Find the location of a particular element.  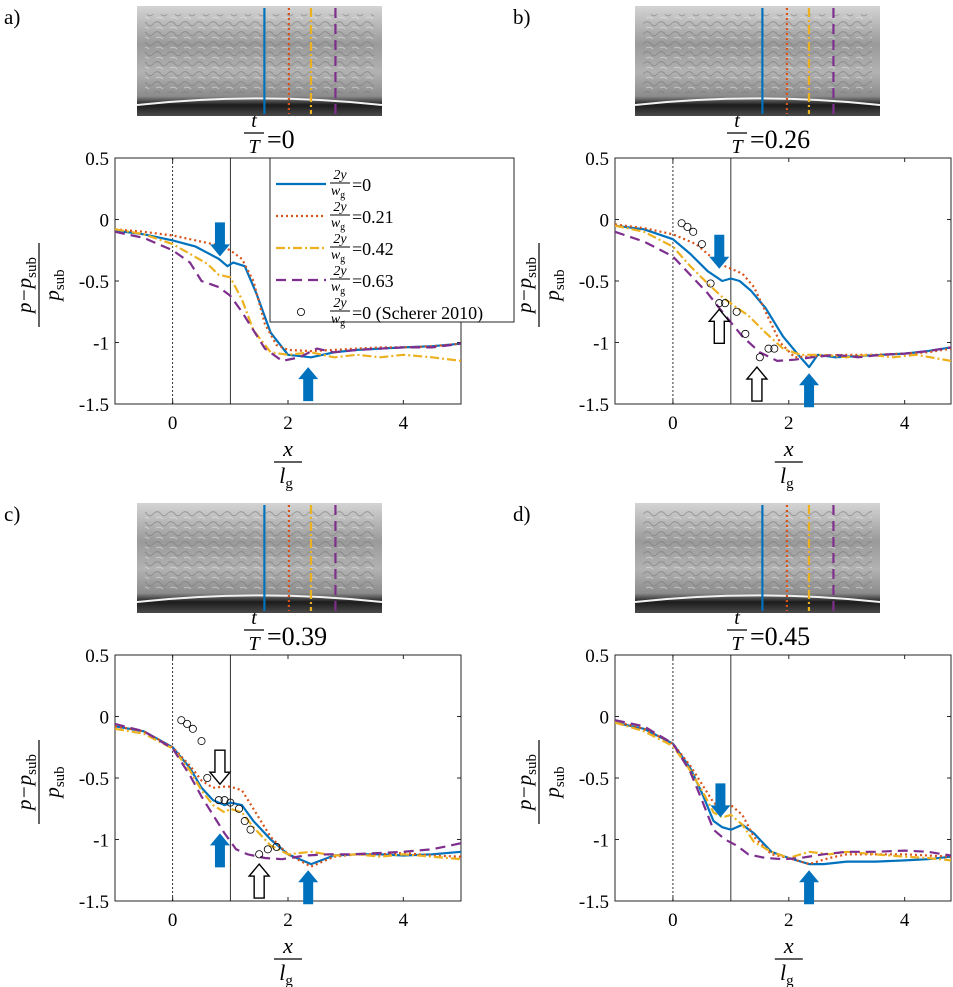

time-label: tT =0.45 is located at coordinates (768, 631).